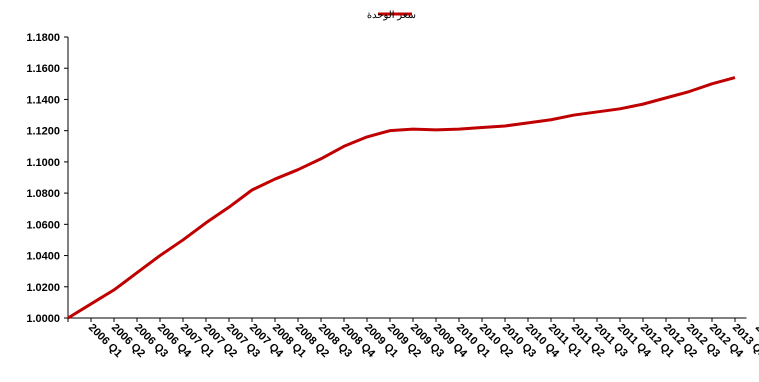  Describe the element at coordinates (43, 225) in the screenshot. I see `y-tick-label: 1.0600` at that location.